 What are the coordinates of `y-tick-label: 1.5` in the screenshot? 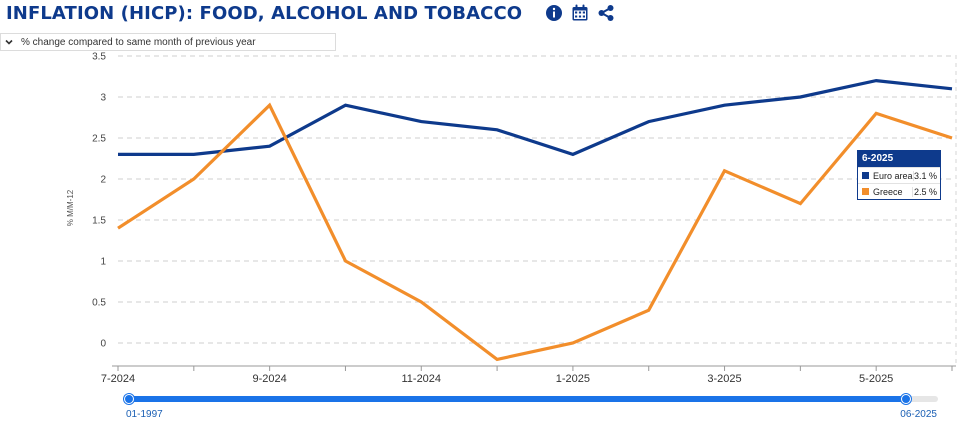 It's located at (99, 221).